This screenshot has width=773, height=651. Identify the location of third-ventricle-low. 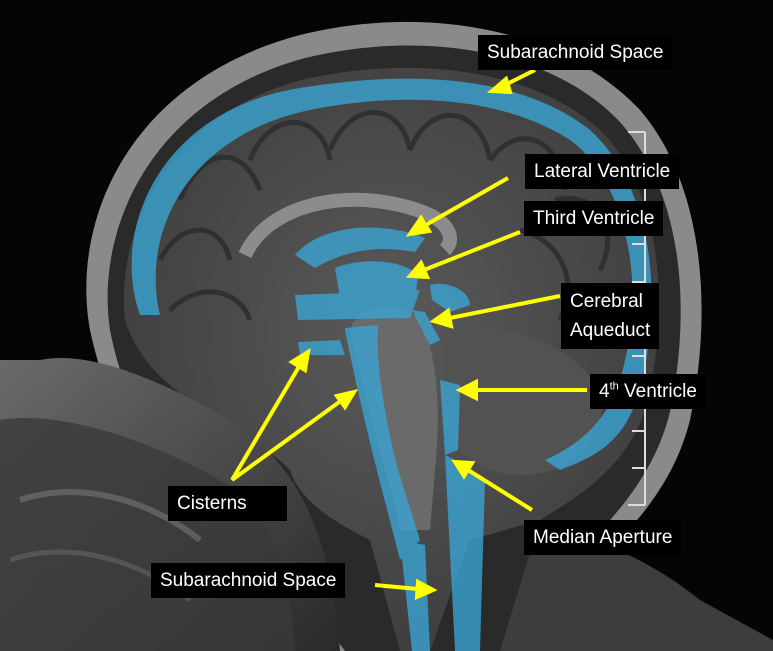
(357, 305).